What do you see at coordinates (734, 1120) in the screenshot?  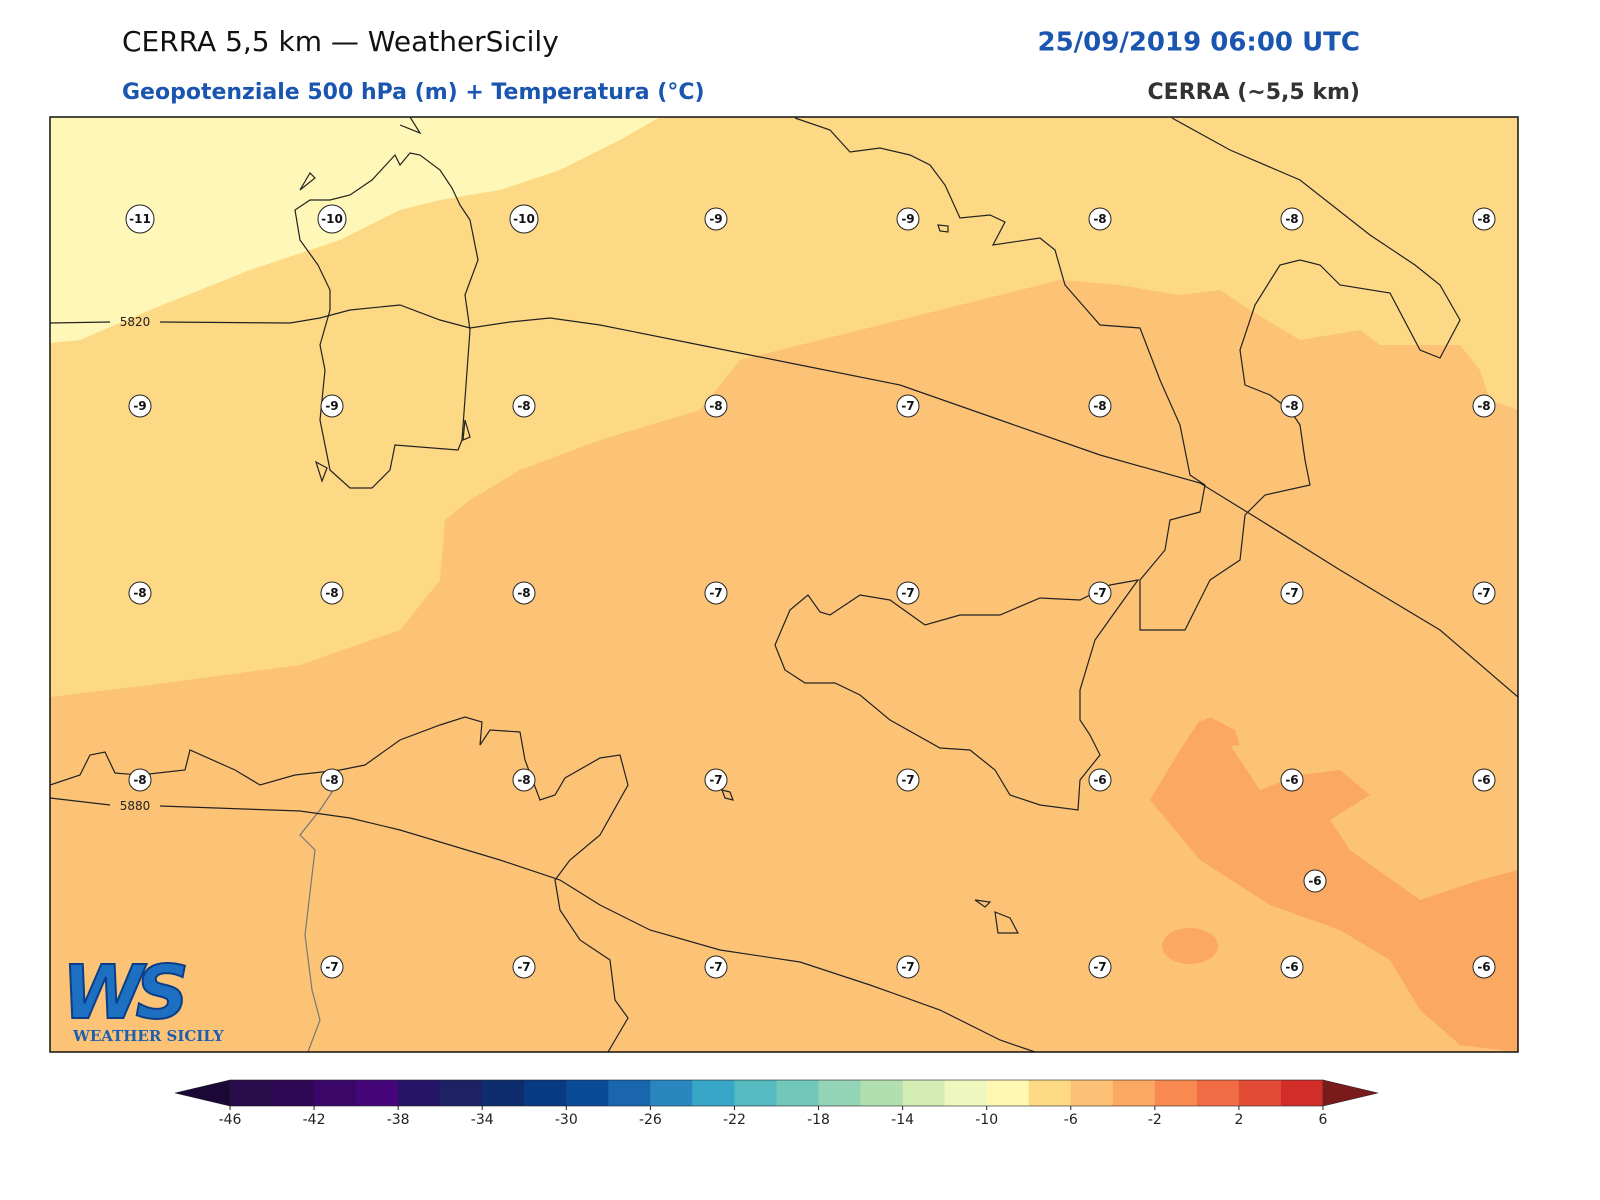 I see `colorbar-tick-label: -22` at bounding box center [734, 1120].